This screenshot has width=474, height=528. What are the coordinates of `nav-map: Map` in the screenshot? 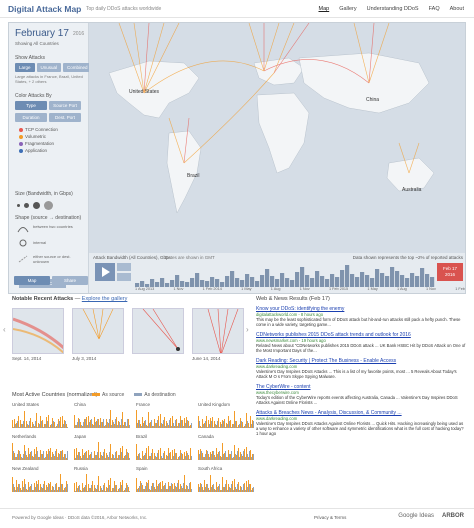 It's located at (324, 9).